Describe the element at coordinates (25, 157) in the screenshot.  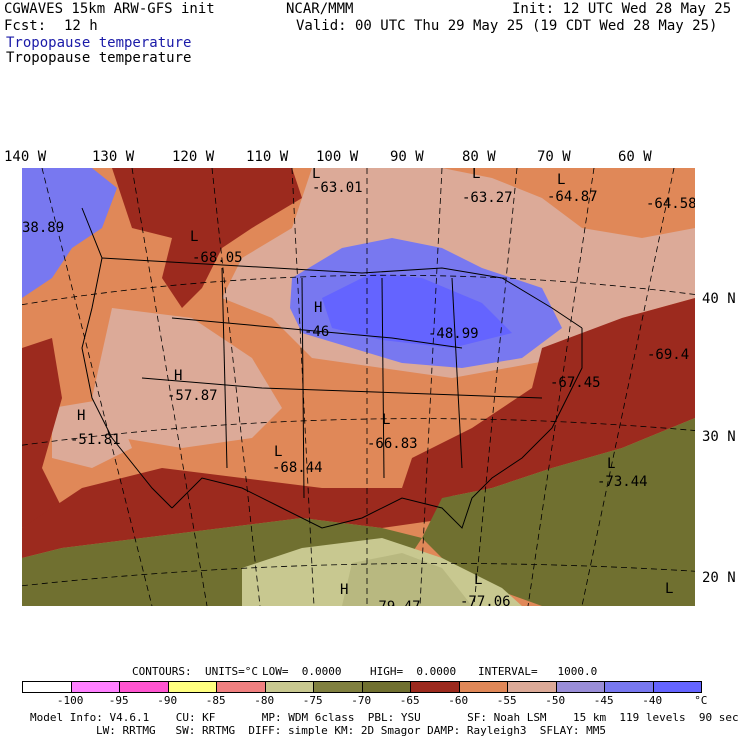
I see `lon-label: 140 W` at that location.